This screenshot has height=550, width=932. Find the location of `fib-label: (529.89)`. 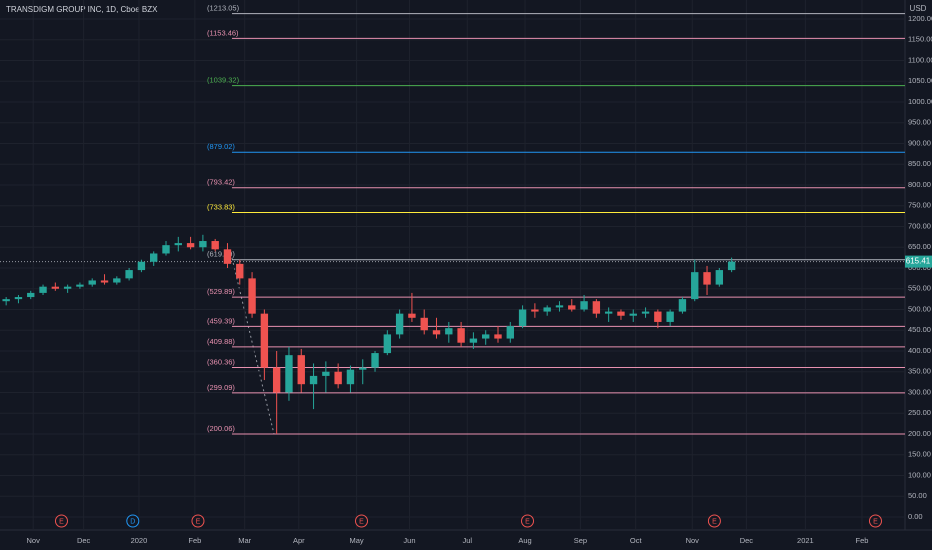

fib-label: (529.89) is located at coordinates (221, 291).